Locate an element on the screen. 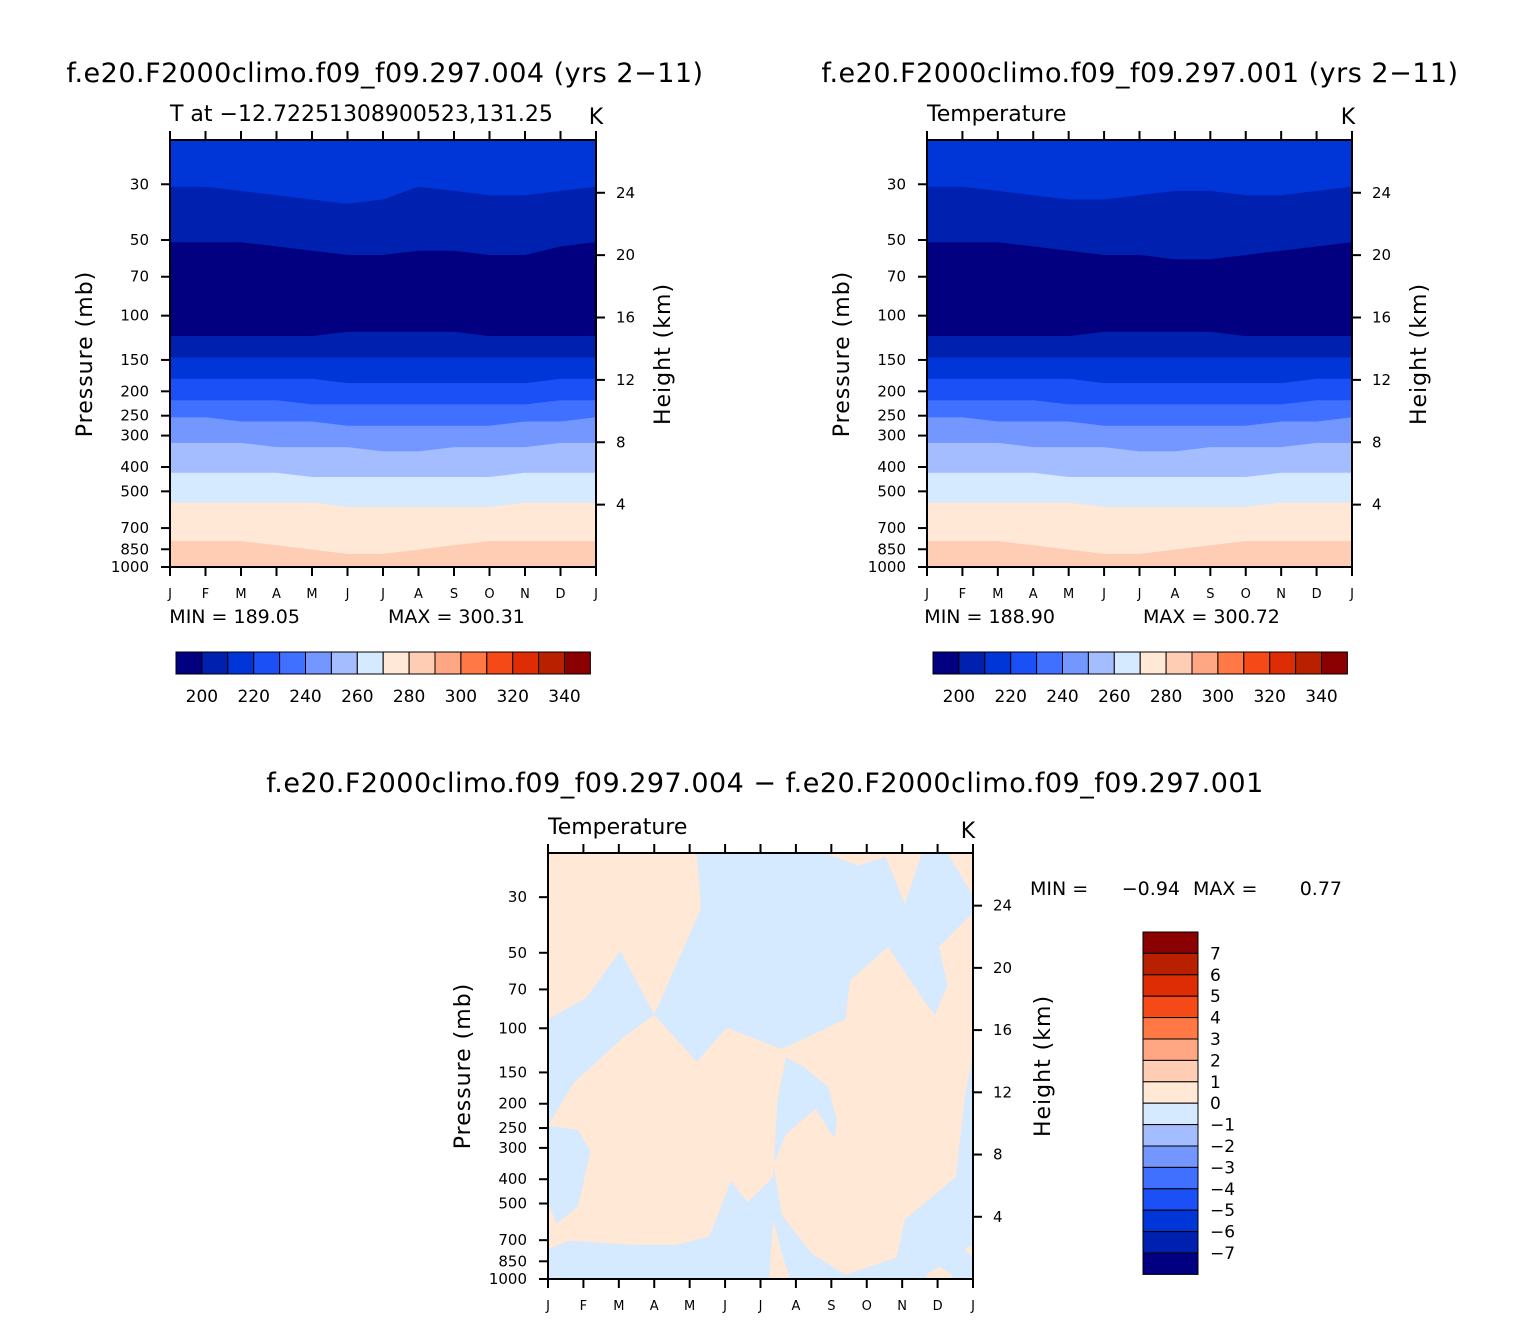 The height and width of the screenshot is (1320, 1524). panel-b-ytick-label: 400 is located at coordinates (891, 467).